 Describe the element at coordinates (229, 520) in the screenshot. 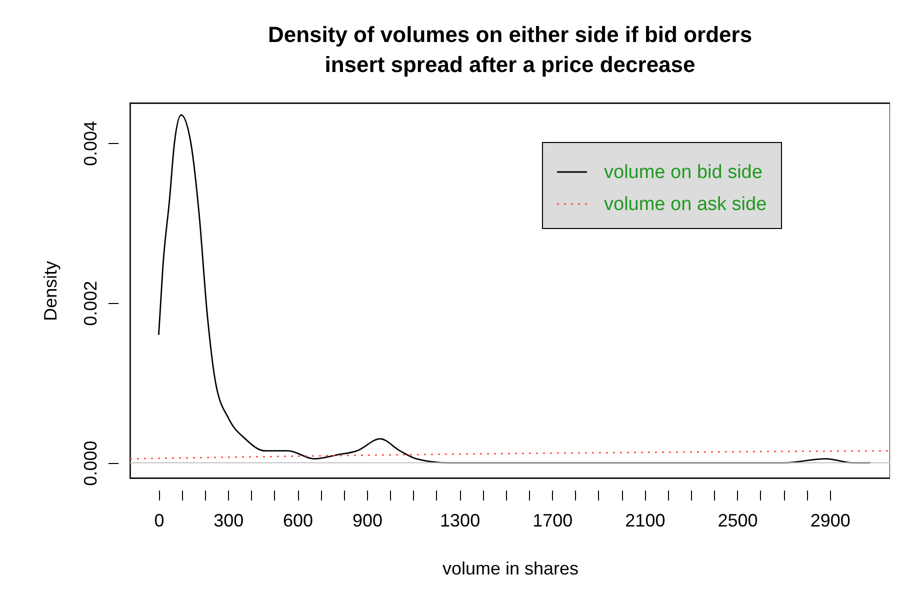

I see `x-tick-label: 300` at that location.